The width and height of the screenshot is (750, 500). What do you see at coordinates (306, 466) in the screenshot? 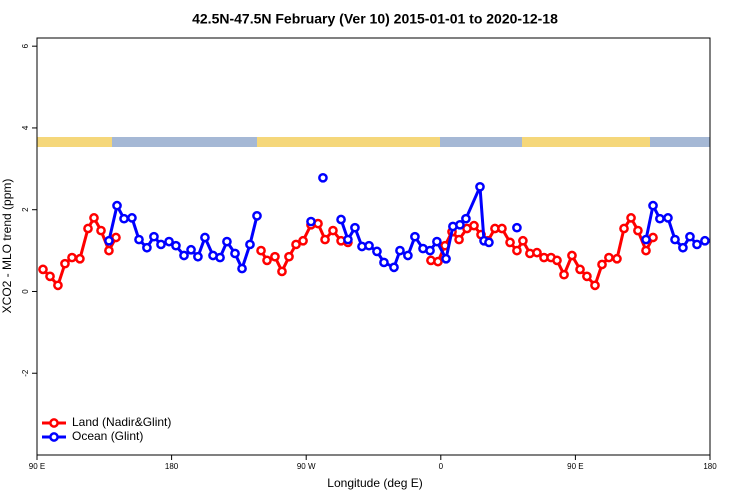
I see `x-tick-label: 90 W` at bounding box center [306, 466].